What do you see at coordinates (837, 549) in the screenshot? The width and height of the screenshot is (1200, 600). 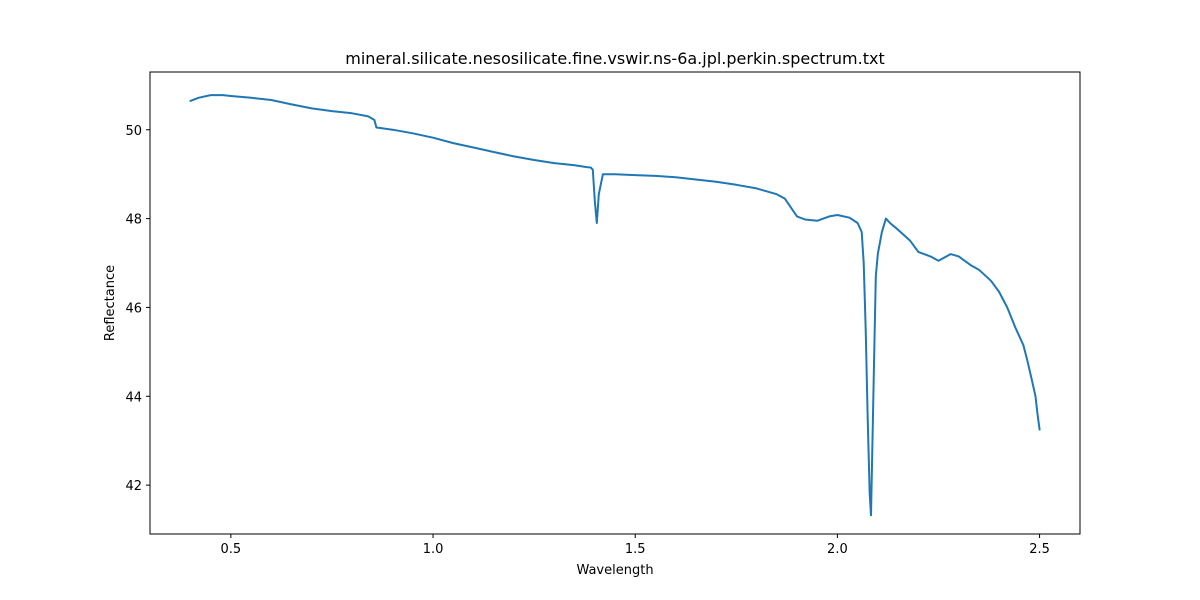 I see `x-tick-label: 2.0` at bounding box center [837, 549].